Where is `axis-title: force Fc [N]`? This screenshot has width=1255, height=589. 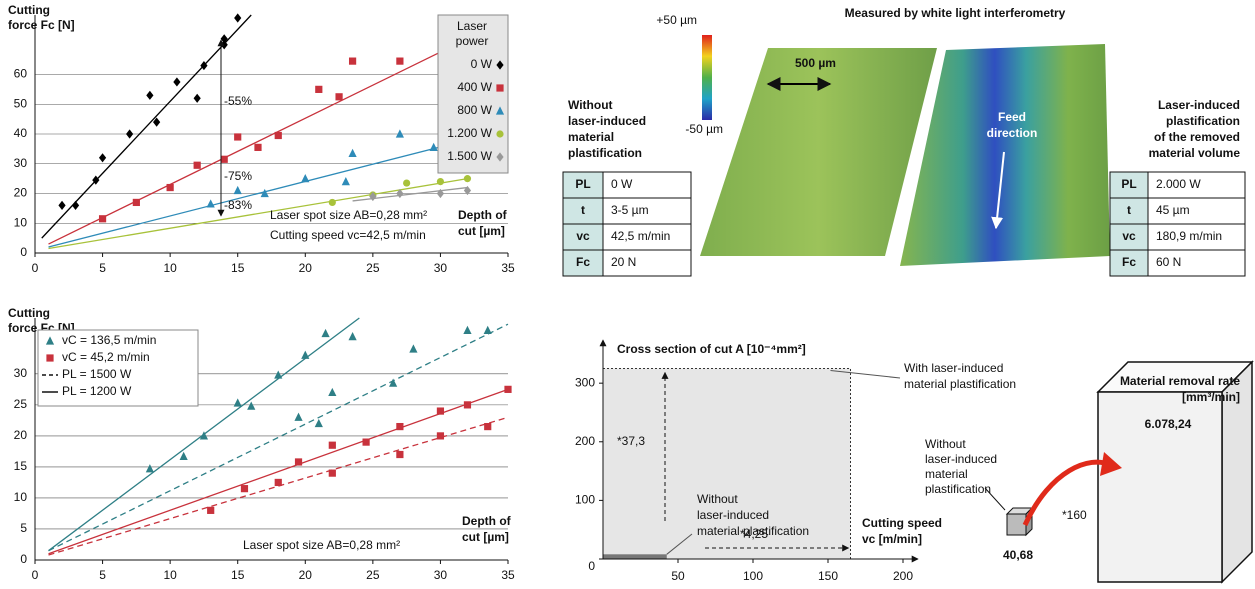
axis-title: force Fc [N] is located at coordinates (41, 25).